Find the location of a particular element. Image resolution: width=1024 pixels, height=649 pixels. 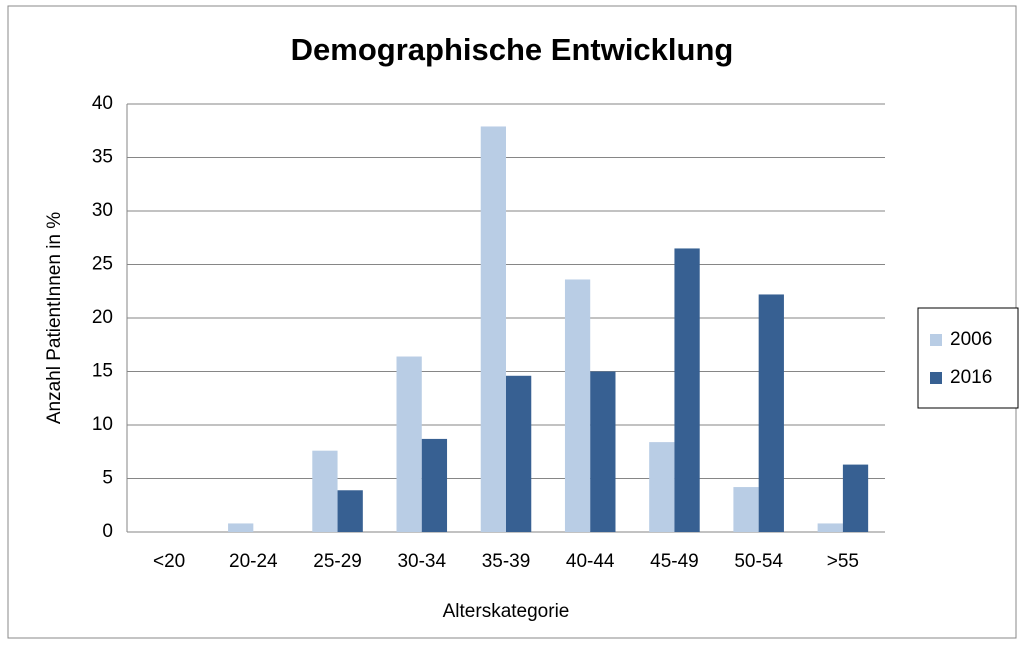

legend-label: 2006 is located at coordinates (971, 339).